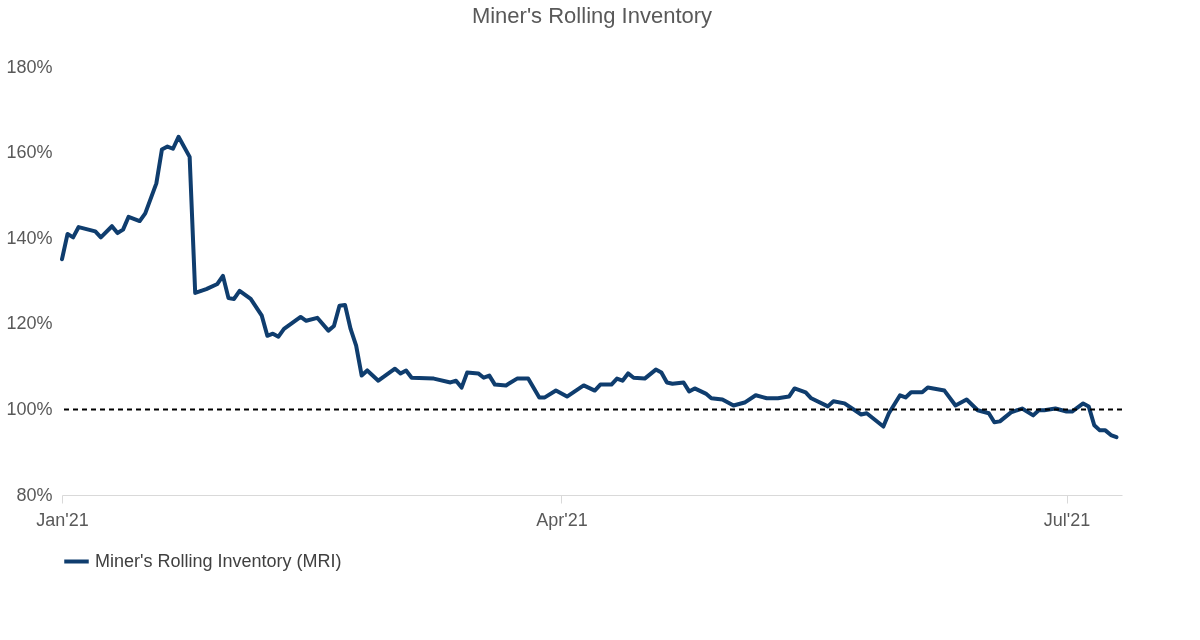 This screenshot has width=1200, height=640. I want to click on x-tick-label: Jan'21, so click(62, 519).